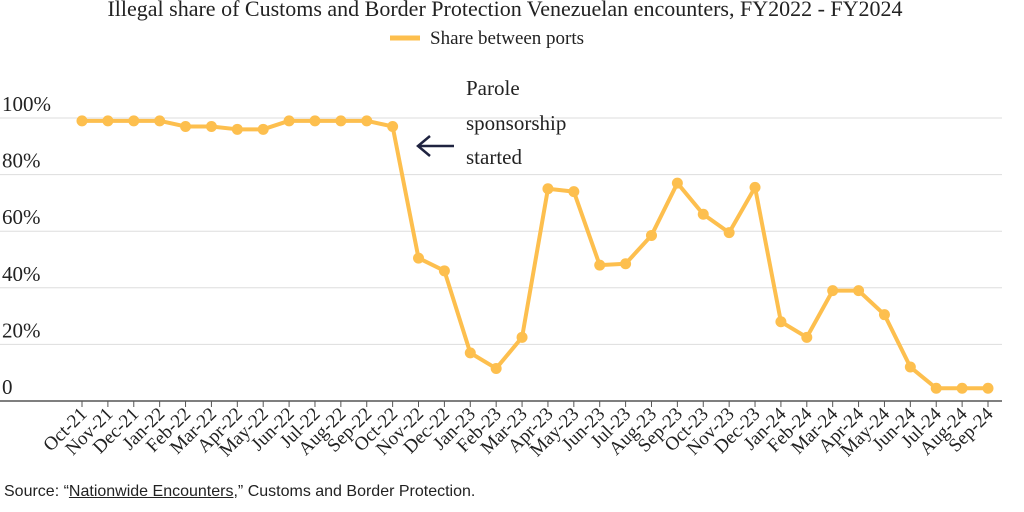 The height and width of the screenshot is (512, 1024). What do you see at coordinates (7, 387) in the screenshot?
I see `y-tick-label: 0` at bounding box center [7, 387].